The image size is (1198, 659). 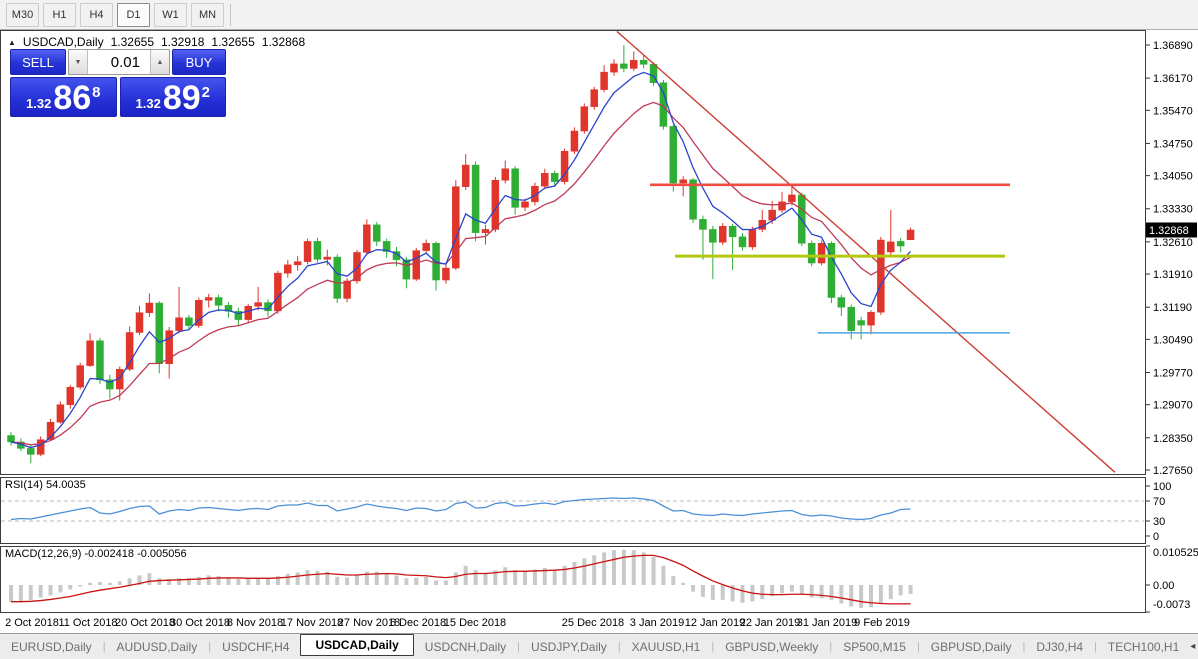 What do you see at coordinates (38, 62) in the screenshot?
I see `sell-button: SELL` at bounding box center [38, 62].